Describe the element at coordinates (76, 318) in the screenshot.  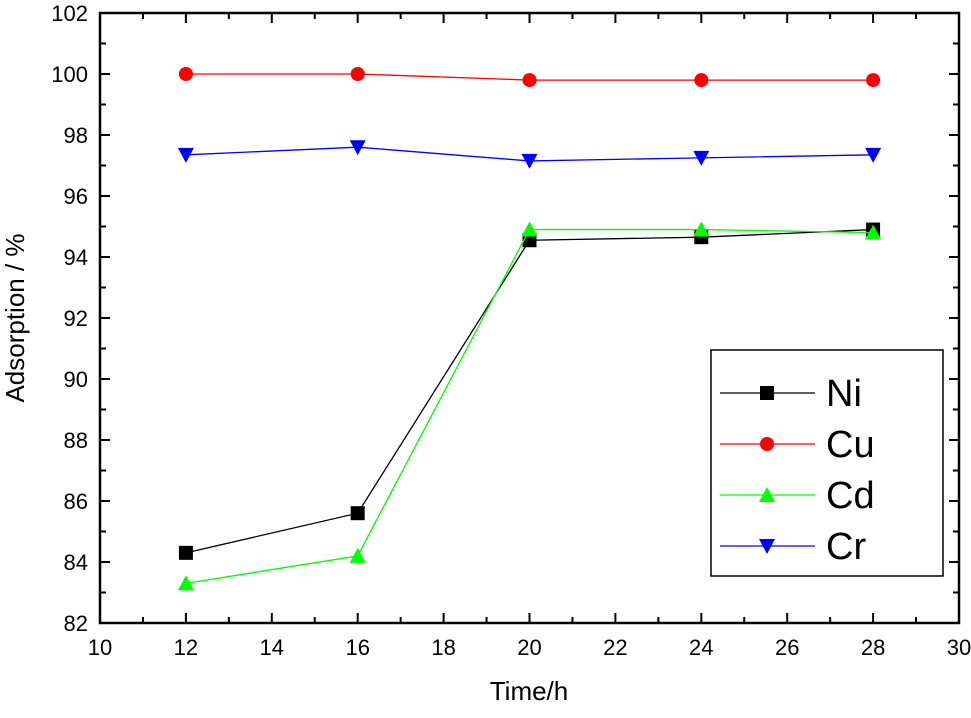
I see `y-tick-label: 92` at that location.